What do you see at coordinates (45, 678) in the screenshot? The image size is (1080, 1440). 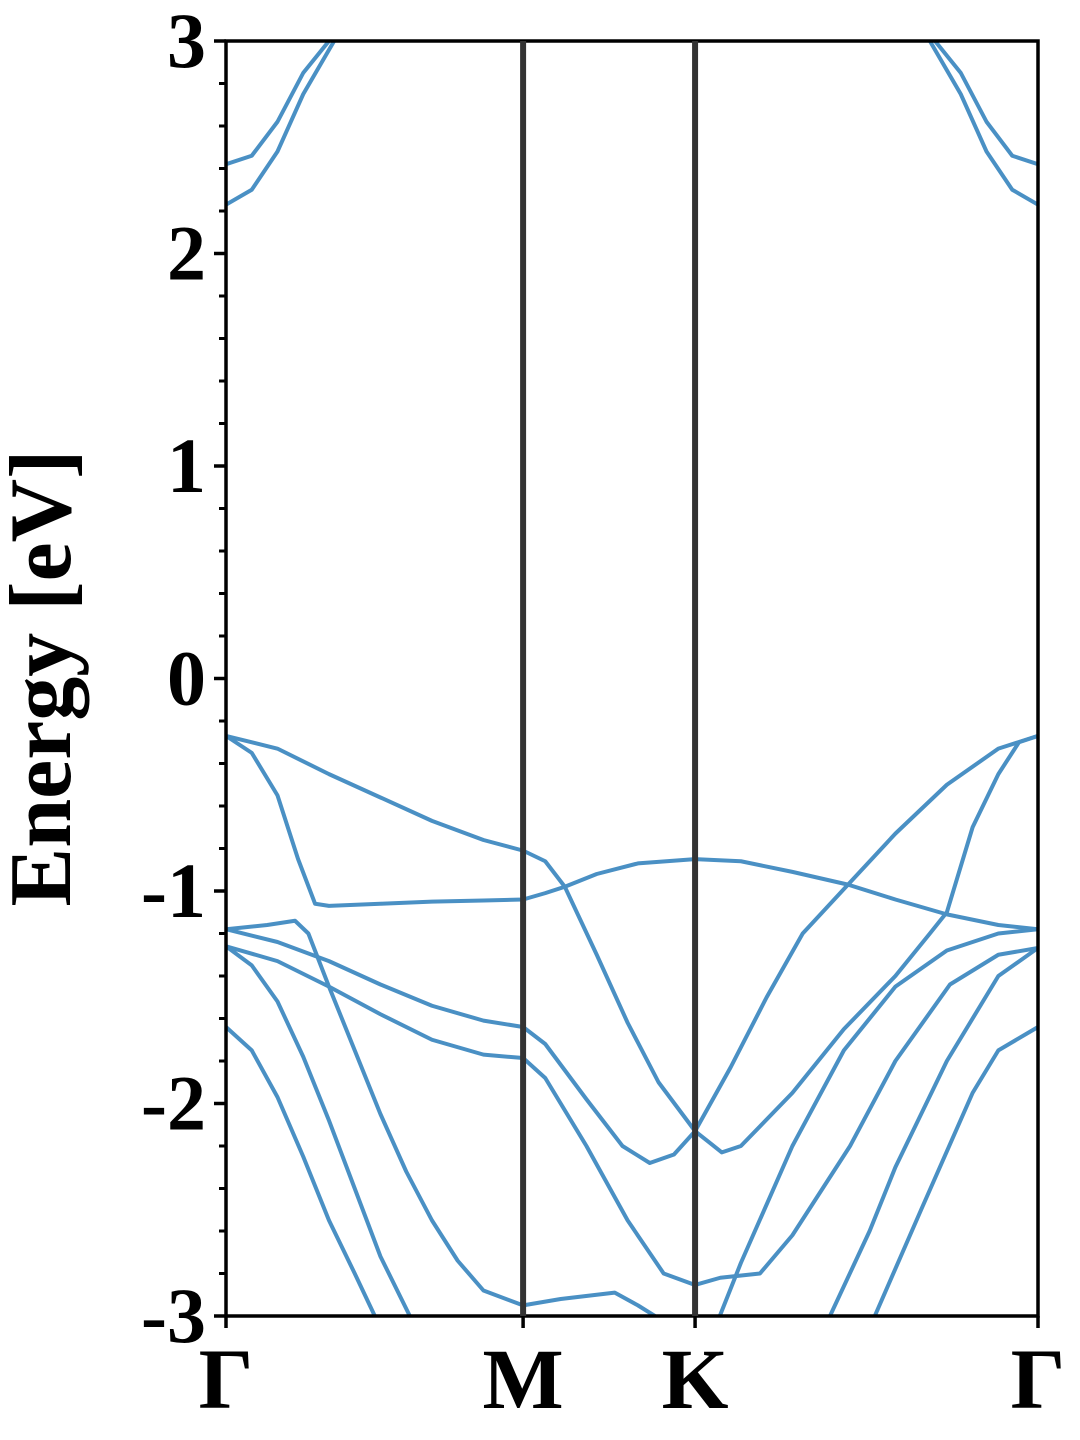 I see `y-axis-label: Energy [eV]` at bounding box center [45, 678].